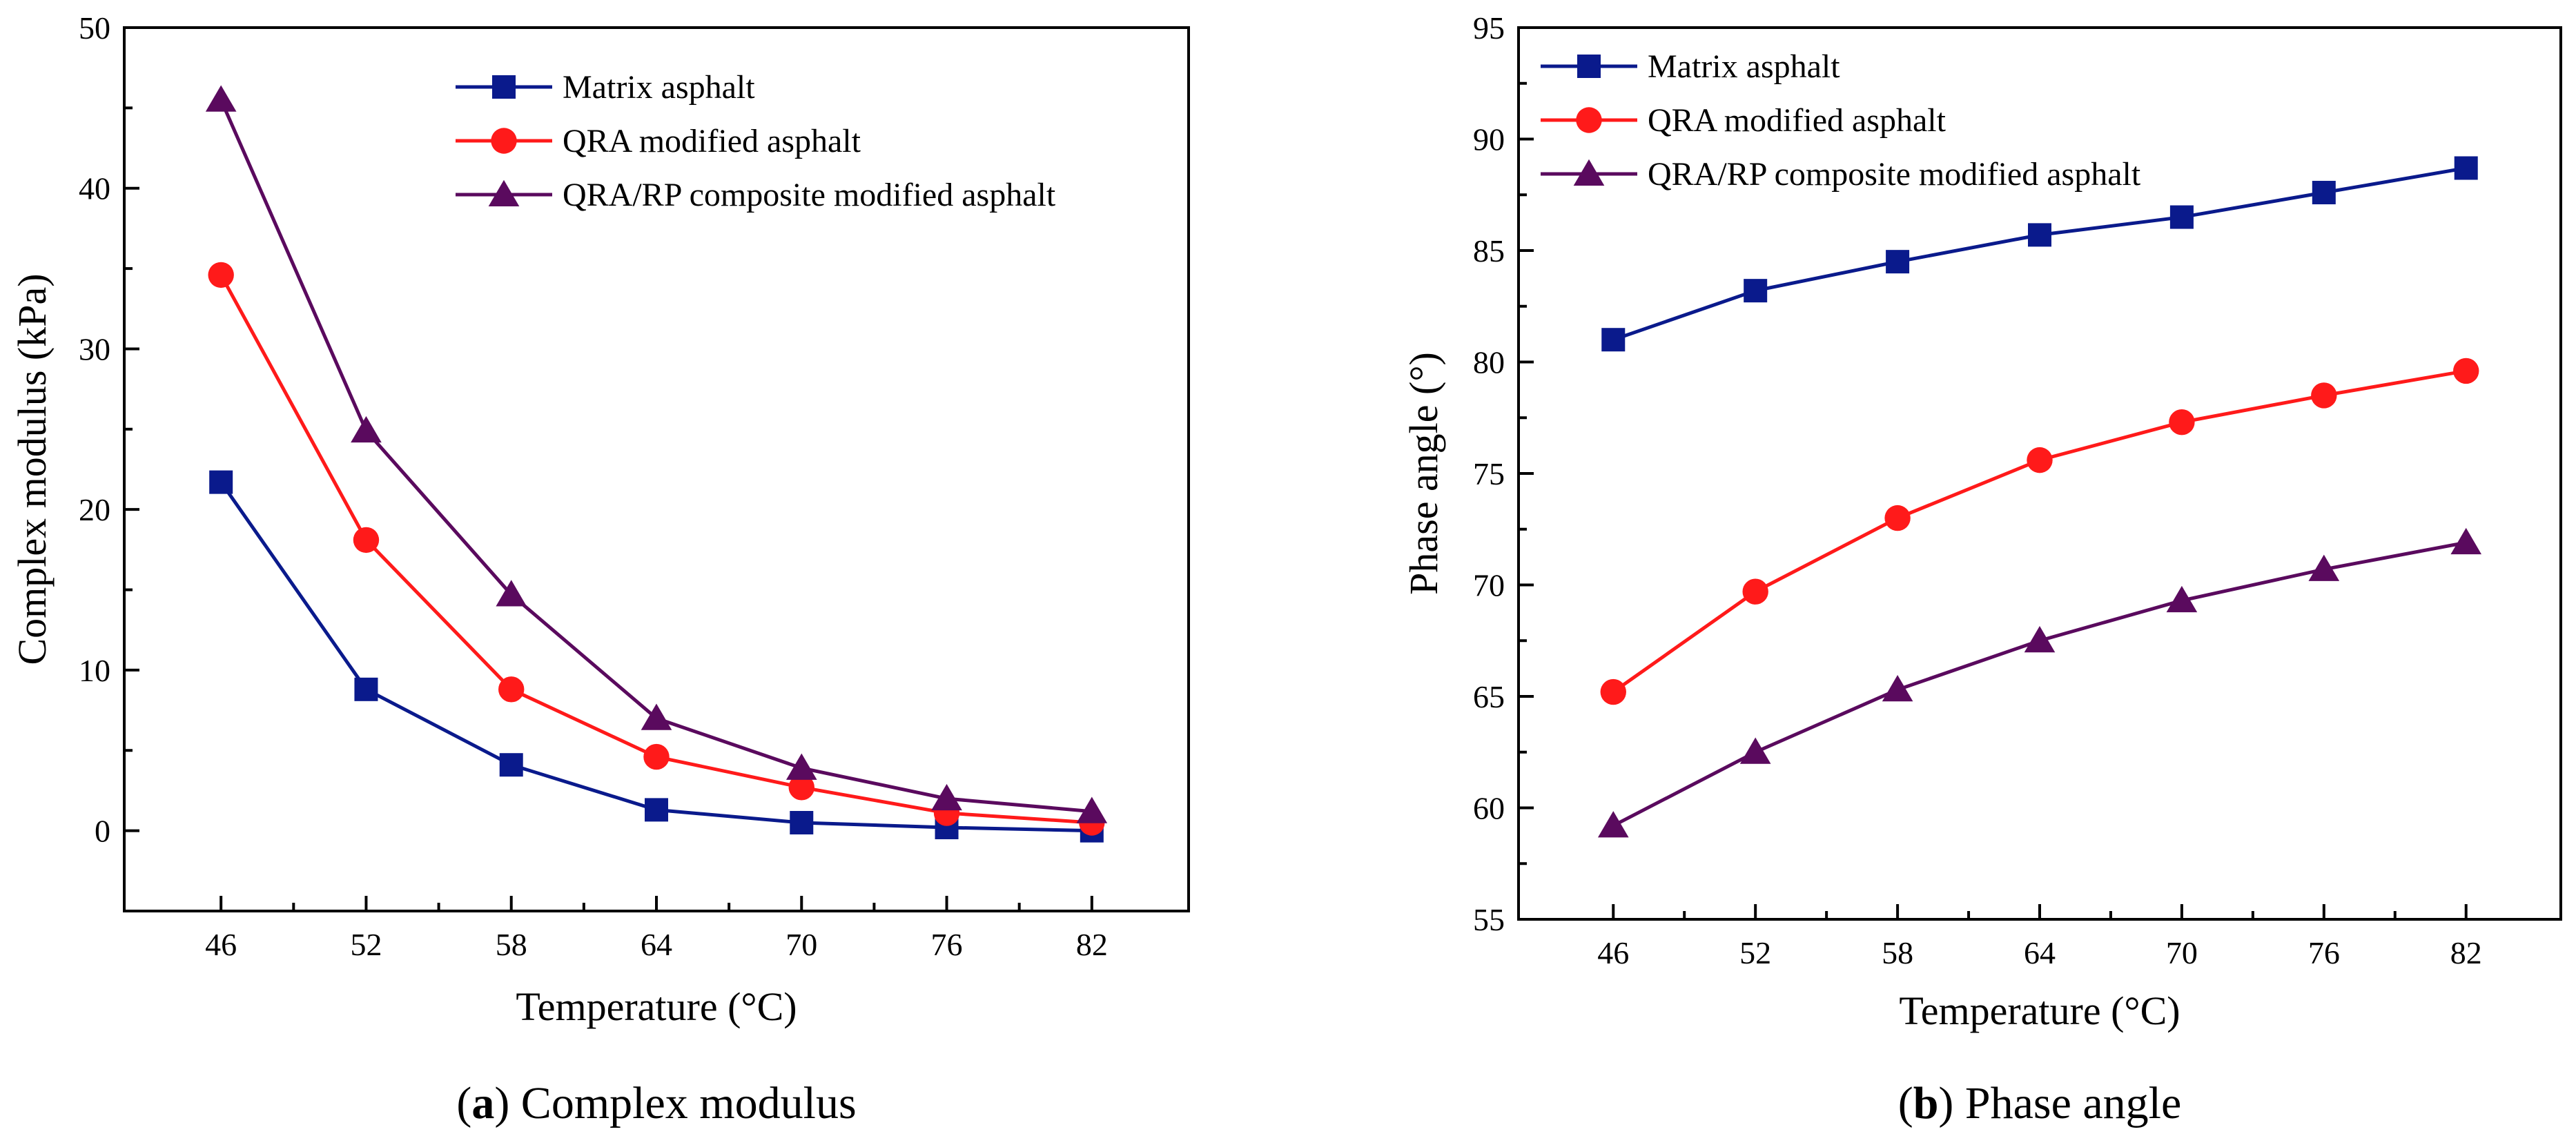 Image resolution: width=2576 pixels, height=1145 pixels. Describe the element at coordinates (94, 28) in the screenshot. I see `y-tick-label: 50` at that location.